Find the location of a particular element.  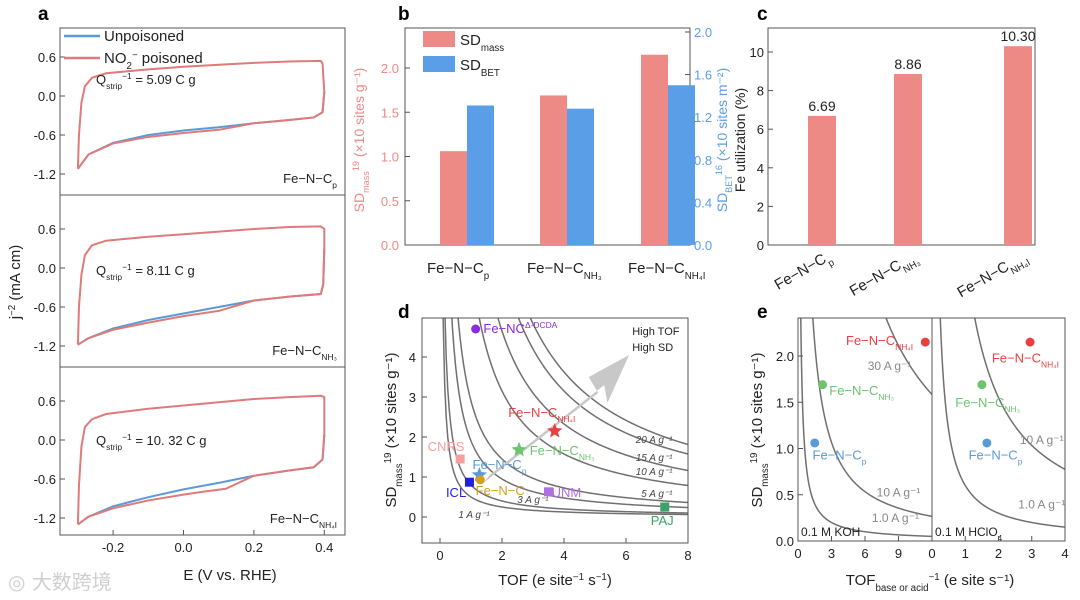

point-label: Fe−NCΔ-DCDA is located at coordinates (520, 328).